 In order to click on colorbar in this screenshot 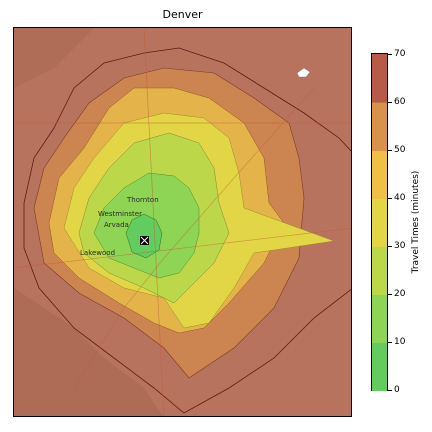, I will do `click(379, 222)`.